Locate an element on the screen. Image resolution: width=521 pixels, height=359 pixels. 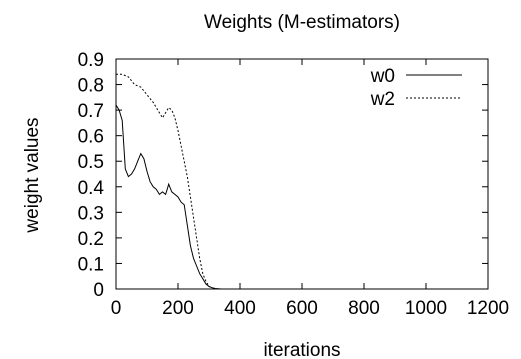
y-tick-label: 0.8 is located at coordinates (91, 86).